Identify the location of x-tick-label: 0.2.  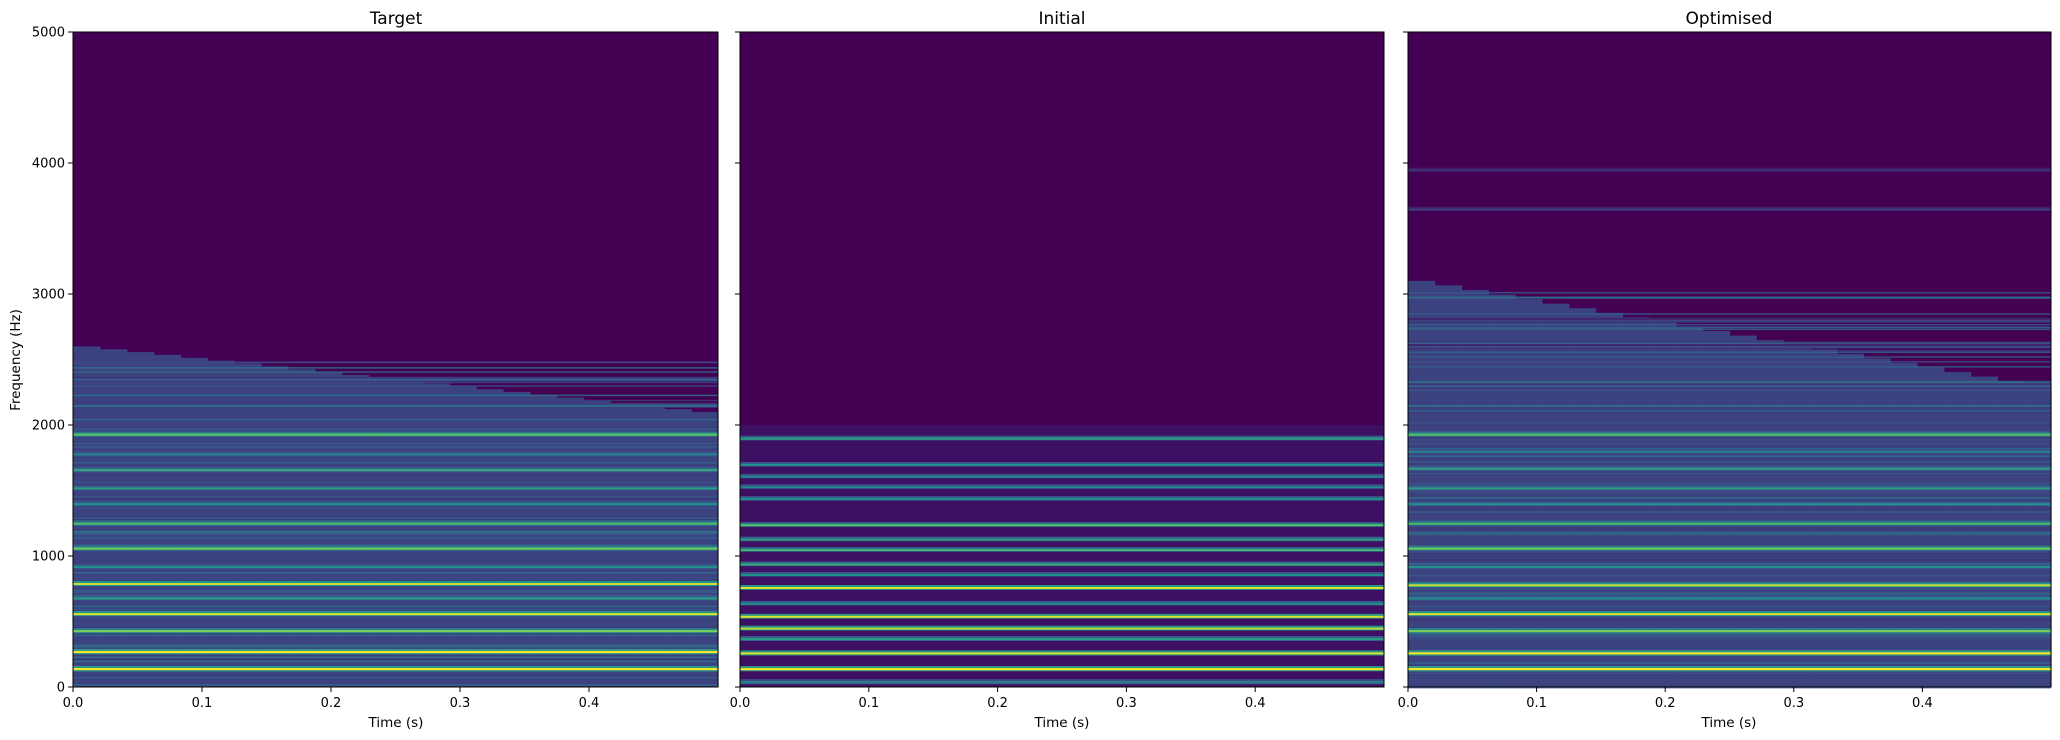
(1665, 703).